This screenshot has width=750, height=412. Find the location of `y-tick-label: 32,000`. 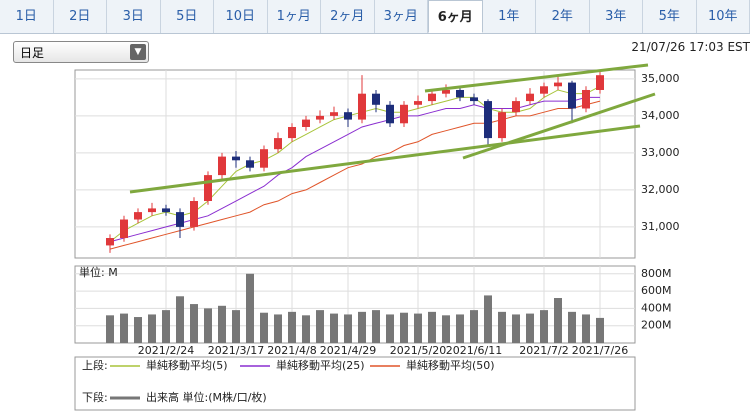

y-tick-label: 32,000 is located at coordinates (660, 189).